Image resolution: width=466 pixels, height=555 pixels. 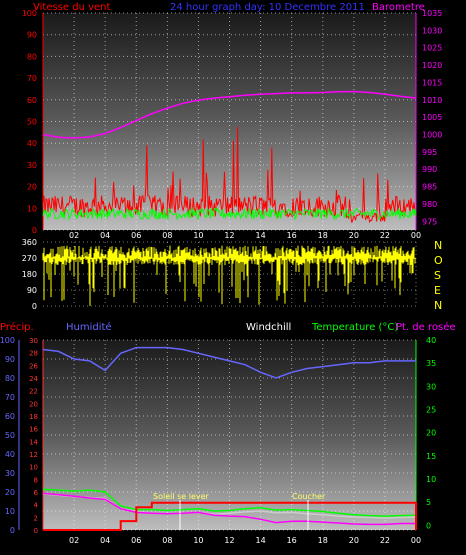 What do you see at coordinates (432, 48) in the screenshot?
I see `baro-tick-label: 1025` at bounding box center [432, 48].